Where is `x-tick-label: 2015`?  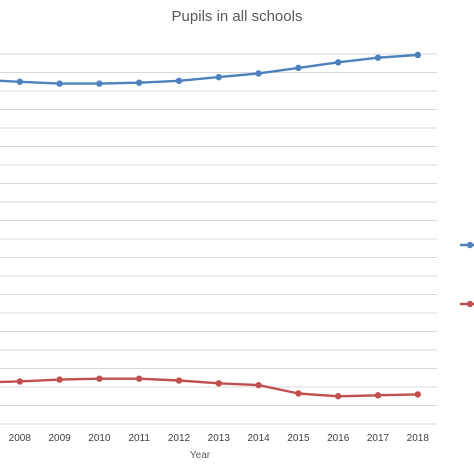 x-tick-label: 2015 is located at coordinates (298, 438).